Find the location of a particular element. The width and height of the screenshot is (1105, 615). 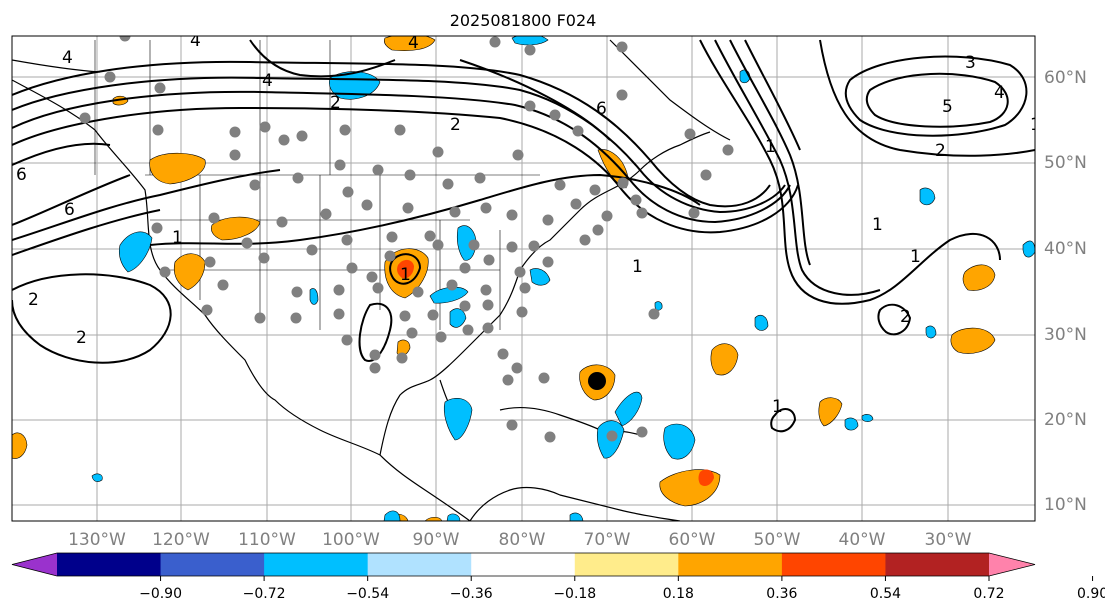

colorbar-tick-label: 0.90 is located at coordinates (1091, 594).